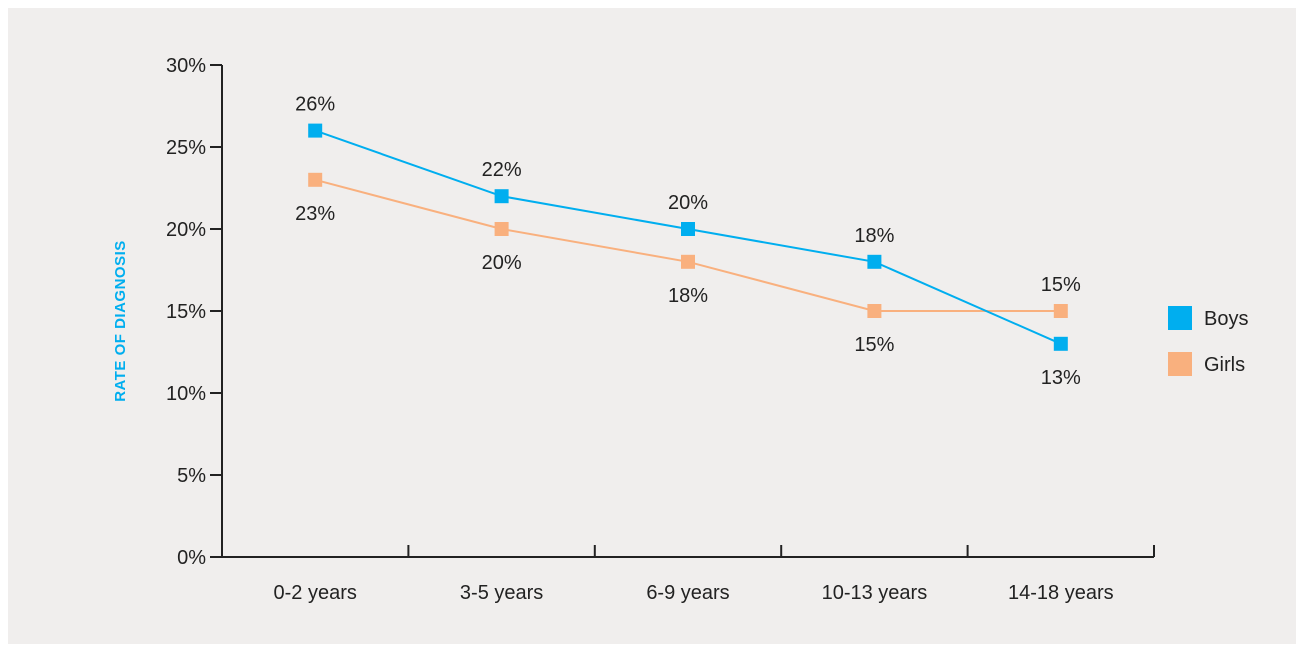  Describe the element at coordinates (502, 170) in the screenshot. I see `data-label-boys: 22%` at that location.